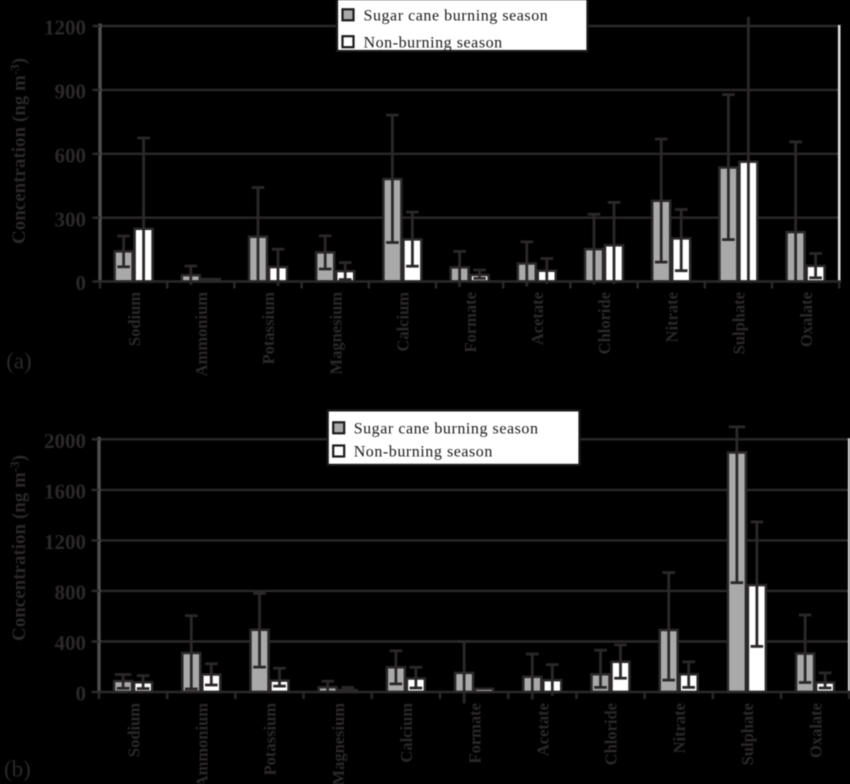 This screenshot has height=784, width=850. Describe the element at coordinates (19, 361) in the screenshot. I see `svg-text: (a)` at that location.